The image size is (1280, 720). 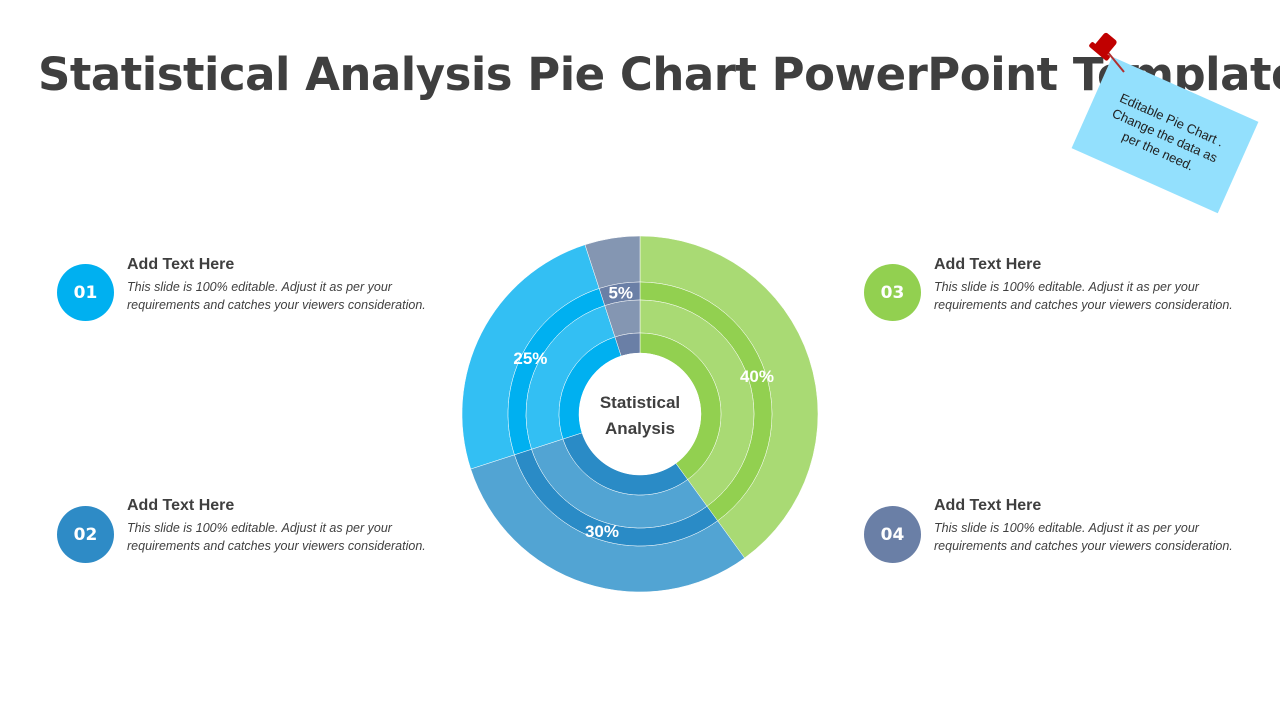 What do you see at coordinates (640, 414) in the screenshot?
I see `center-hole` at bounding box center [640, 414].